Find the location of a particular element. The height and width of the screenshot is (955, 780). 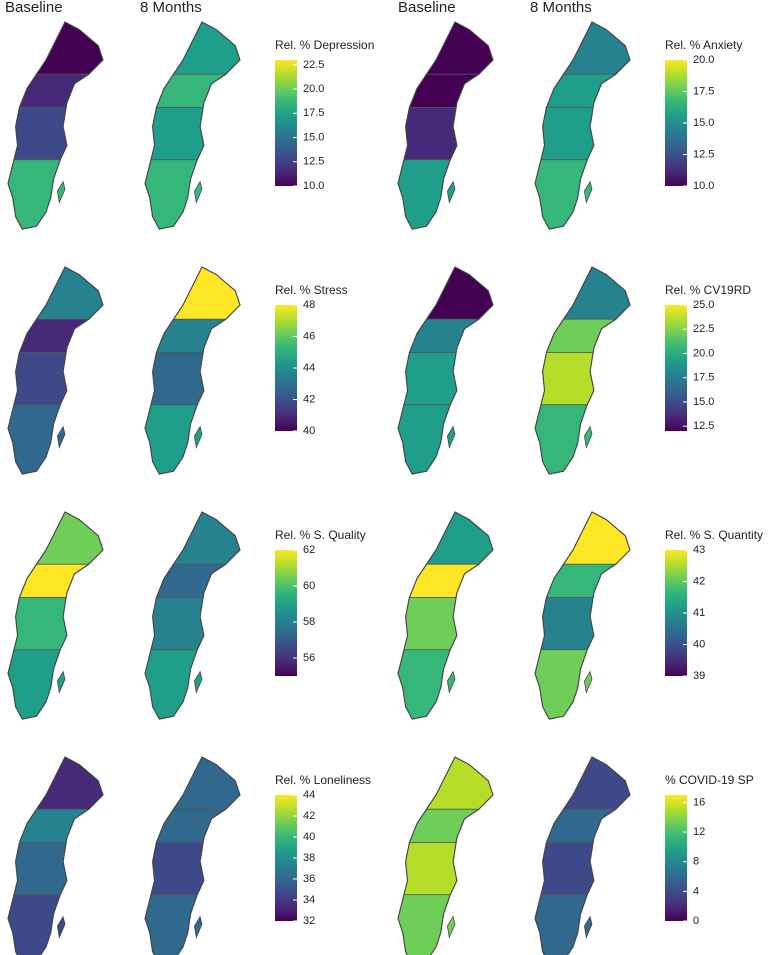

colorbar-tick-label: 58 is located at coordinates (309, 622).